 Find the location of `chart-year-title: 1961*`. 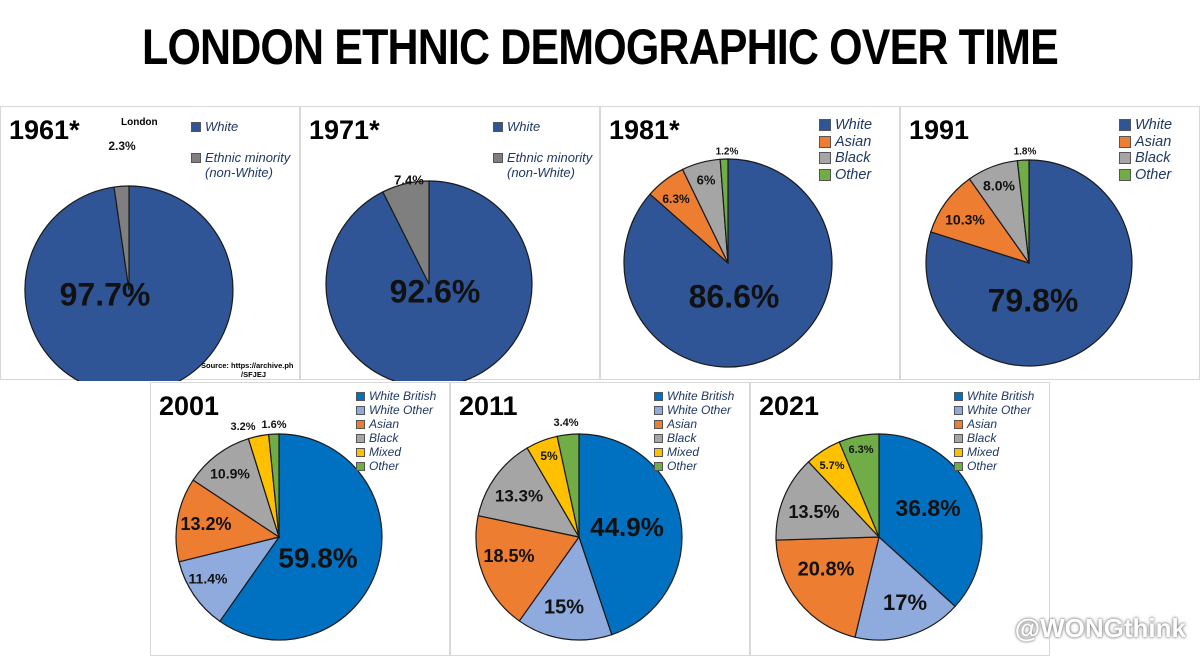

chart-year-title: 1961* is located at coordinates (44, 130).